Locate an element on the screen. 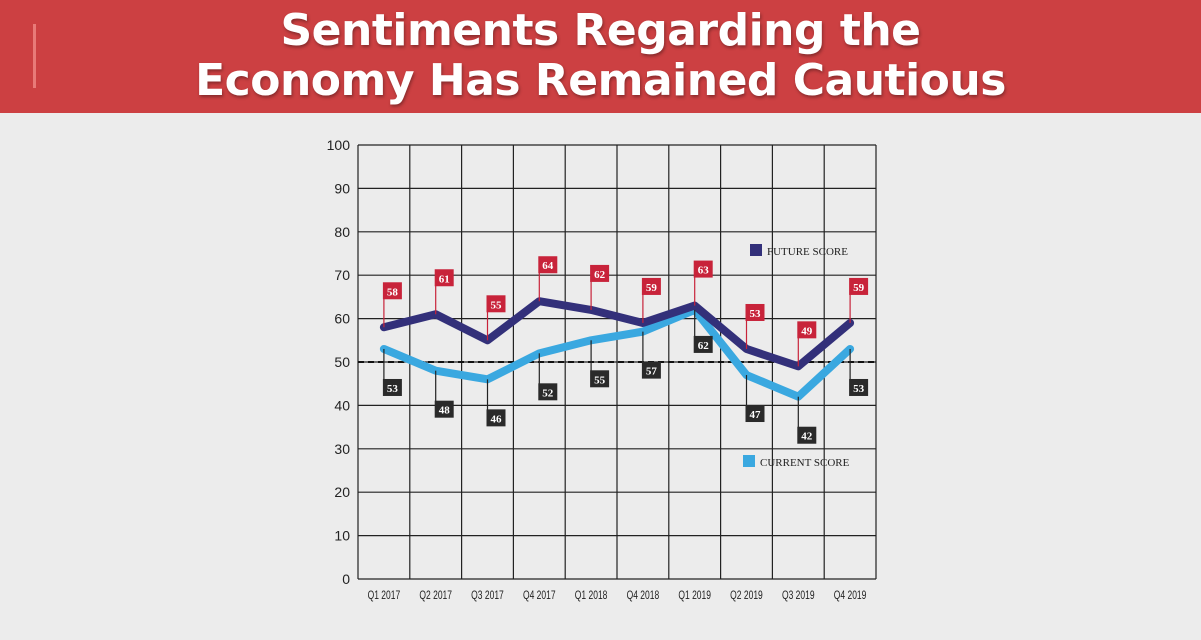  current-data-label: 48 is located at coordinates (445, 411).